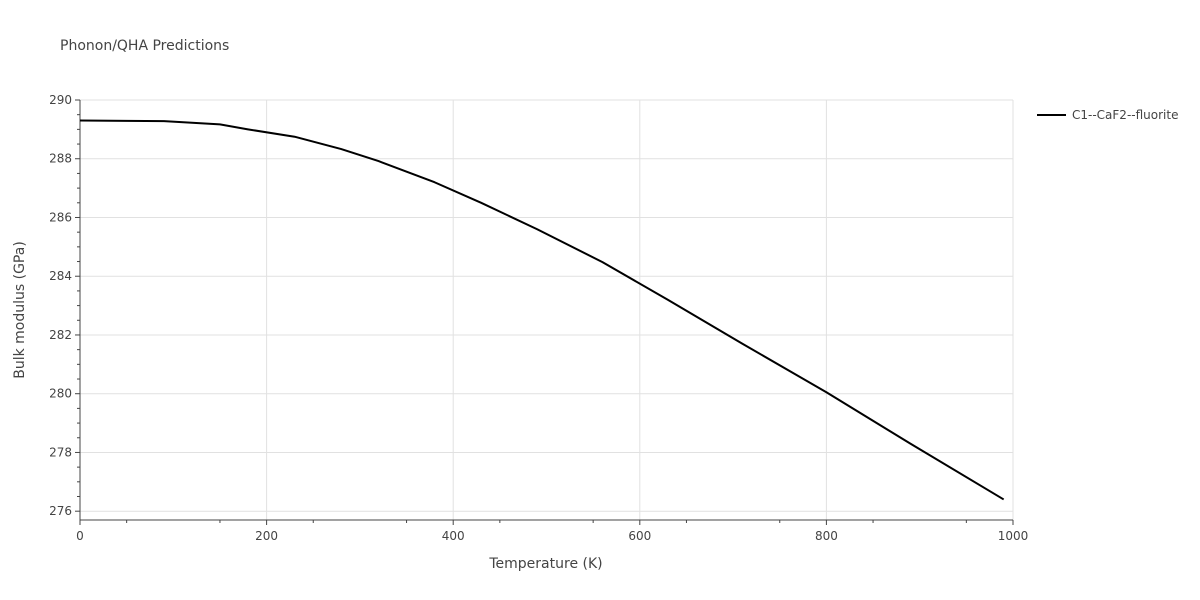 This screenshot has height=600, width=1200. I want to click on y-tick-label: 282, so click(60, 335).